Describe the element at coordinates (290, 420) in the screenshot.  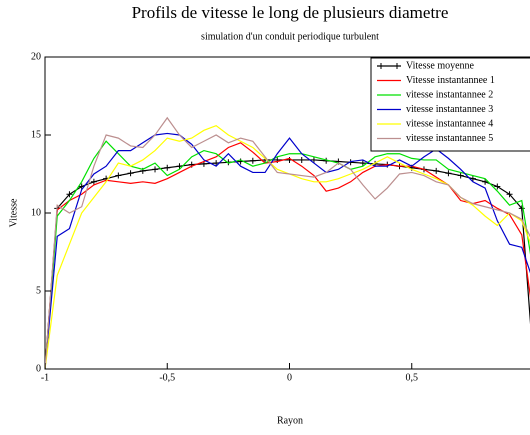
I see `x-axis-label: Rayon` at that location.